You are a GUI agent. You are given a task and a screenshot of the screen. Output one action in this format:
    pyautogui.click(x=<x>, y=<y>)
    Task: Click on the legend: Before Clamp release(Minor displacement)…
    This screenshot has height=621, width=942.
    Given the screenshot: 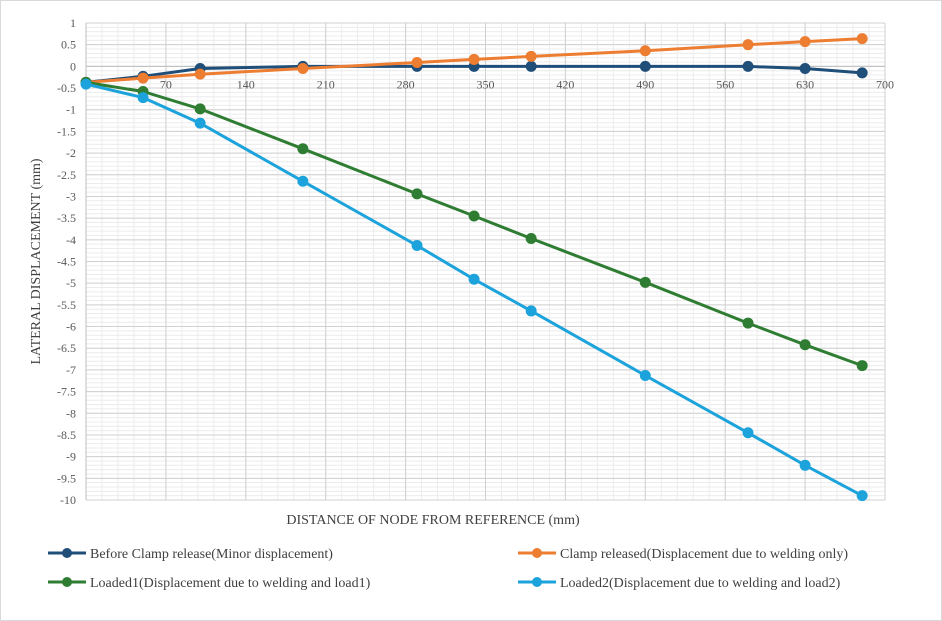 What is the action you would take?
    pyautogui.click(x=448, y=569)
    